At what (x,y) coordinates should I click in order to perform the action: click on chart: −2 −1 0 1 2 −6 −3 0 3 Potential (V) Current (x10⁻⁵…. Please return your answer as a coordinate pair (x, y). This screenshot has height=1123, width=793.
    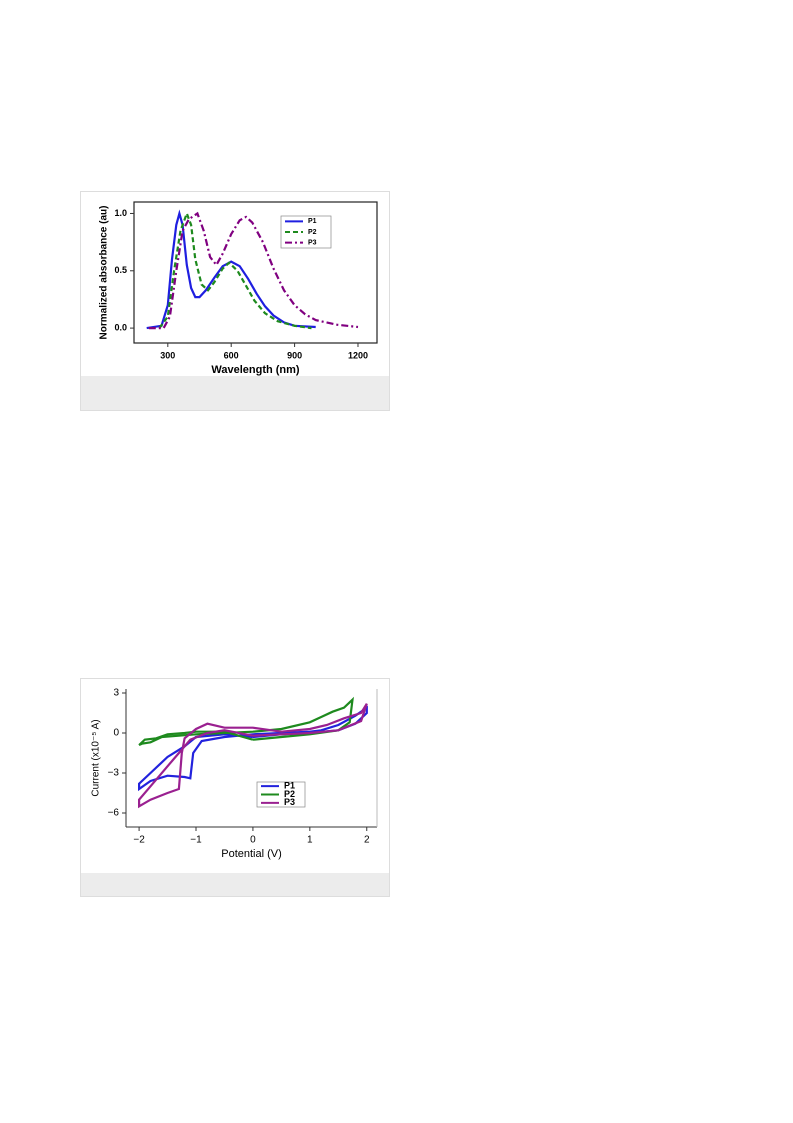
    Looking at the image, I should click on (234, 774).